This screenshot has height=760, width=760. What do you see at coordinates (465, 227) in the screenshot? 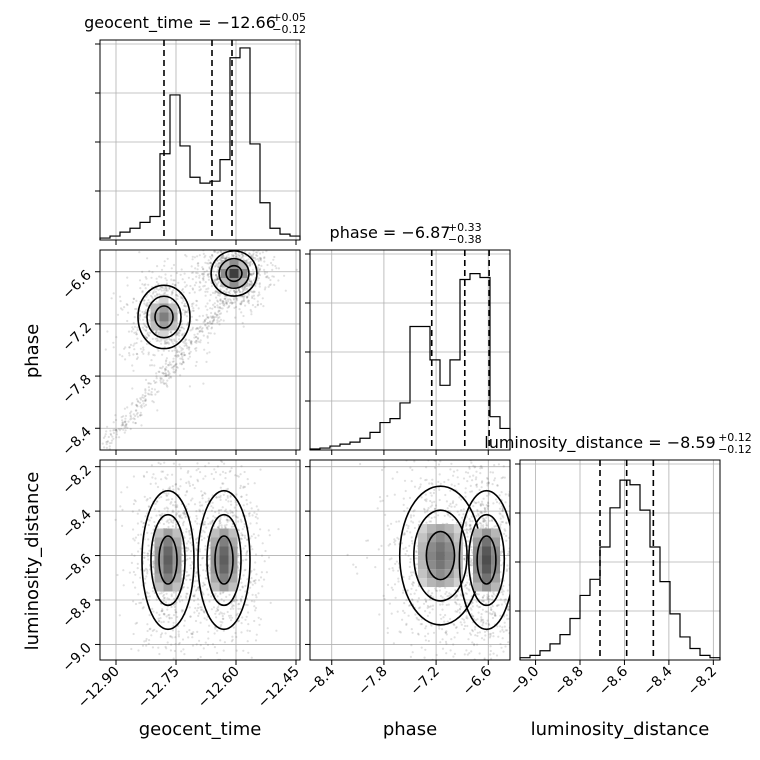
I see `title-plus-phase: +0.33` at bounding box center [465, 227].